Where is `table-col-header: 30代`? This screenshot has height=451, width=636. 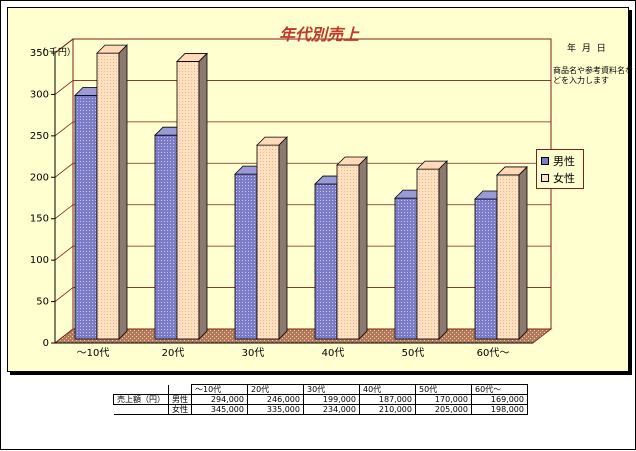 table-col-header: 30代 is located at coordinates (331, 389).